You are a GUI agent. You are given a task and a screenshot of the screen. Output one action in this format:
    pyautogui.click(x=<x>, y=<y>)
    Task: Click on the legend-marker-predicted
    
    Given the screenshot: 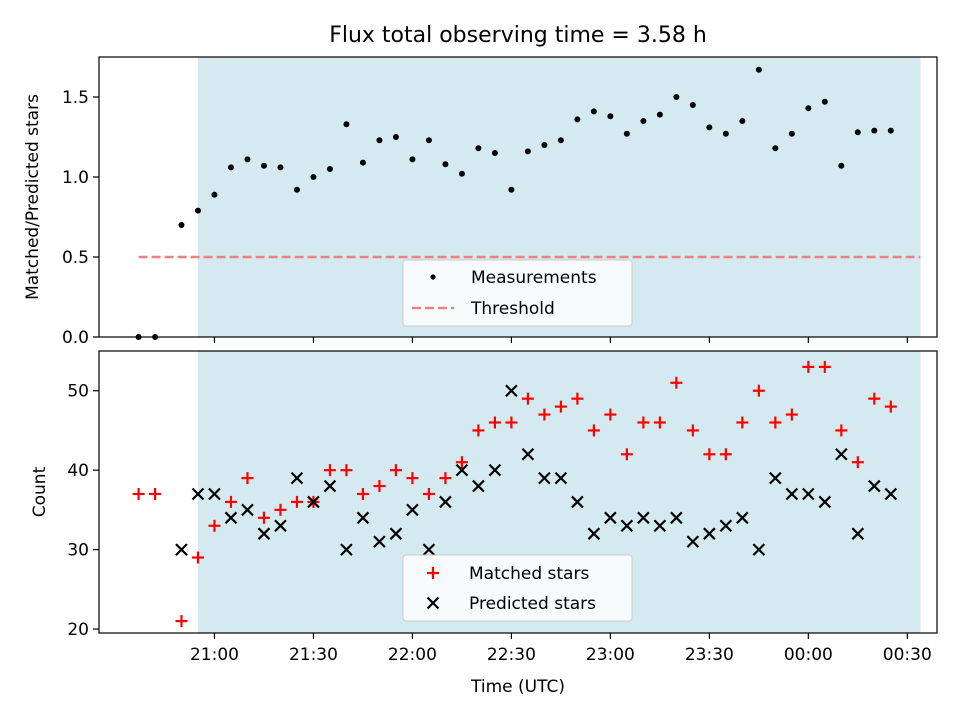 What is the action you would take?
    pyautogui.click(x=433, y=603)
    